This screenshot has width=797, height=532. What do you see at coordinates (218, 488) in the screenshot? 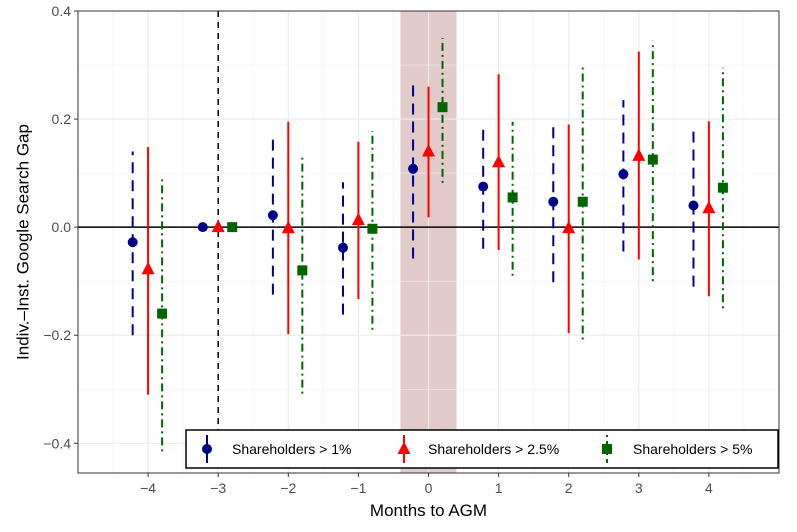
I see `x-tick-label: −3` at bounding box center [218, 488].